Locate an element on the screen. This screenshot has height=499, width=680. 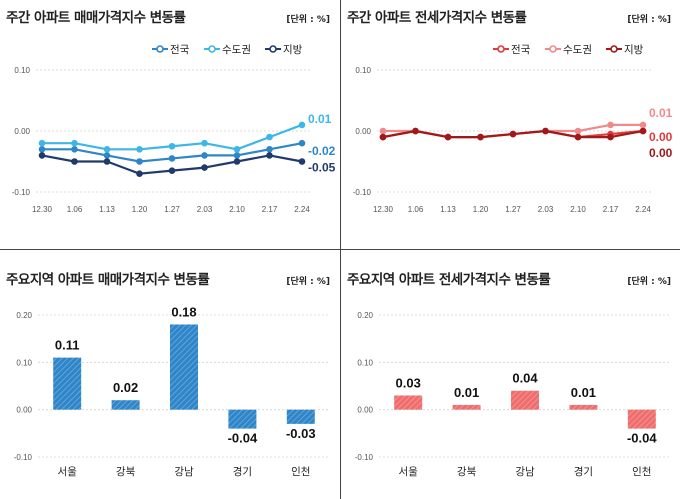
bar-value-label: -0.03 is located at coordinates (301, 433).